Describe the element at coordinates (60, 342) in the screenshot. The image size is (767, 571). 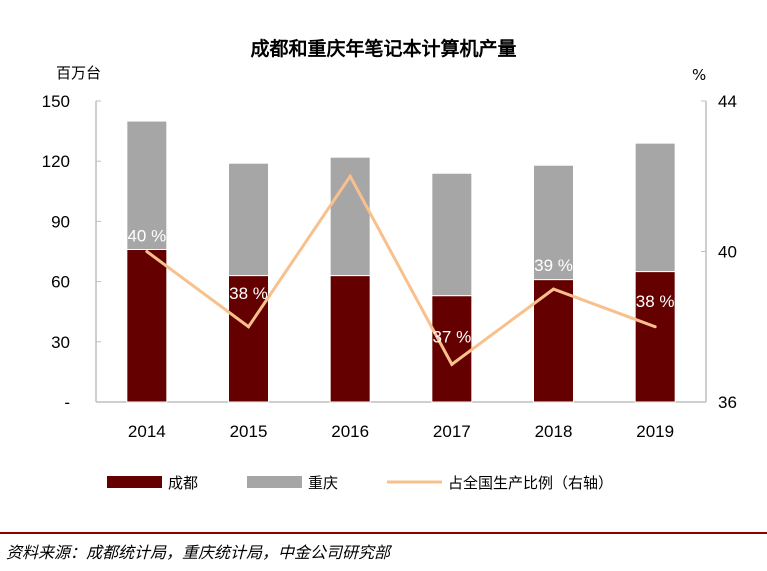
I see `left-tick-label: 30` at that location.